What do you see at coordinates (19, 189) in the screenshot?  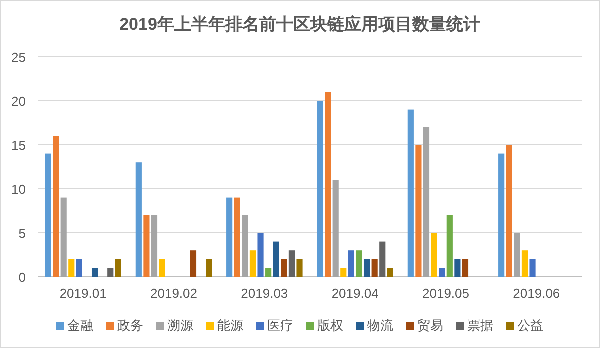 I see `y-tick-label: 10` at bounding box center [19, 189].